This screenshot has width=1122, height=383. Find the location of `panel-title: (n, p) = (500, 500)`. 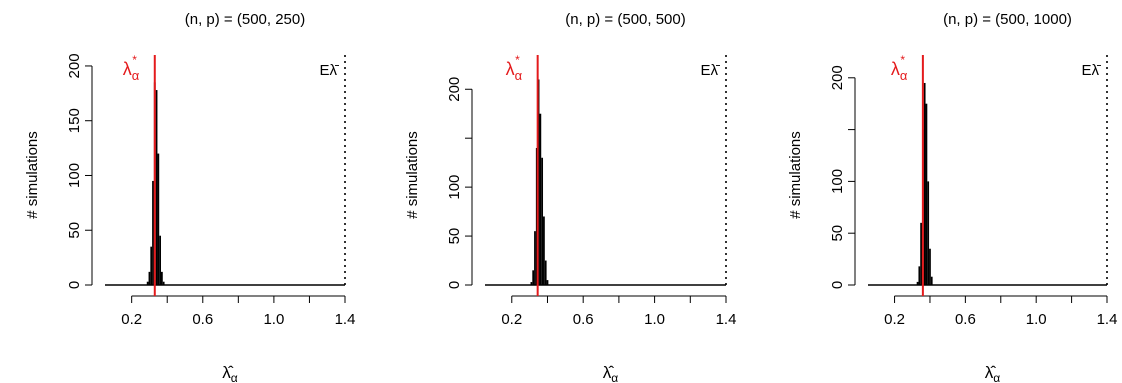

panel-title: (n, p) = (500, 500) is located at coordinates (625, 19).